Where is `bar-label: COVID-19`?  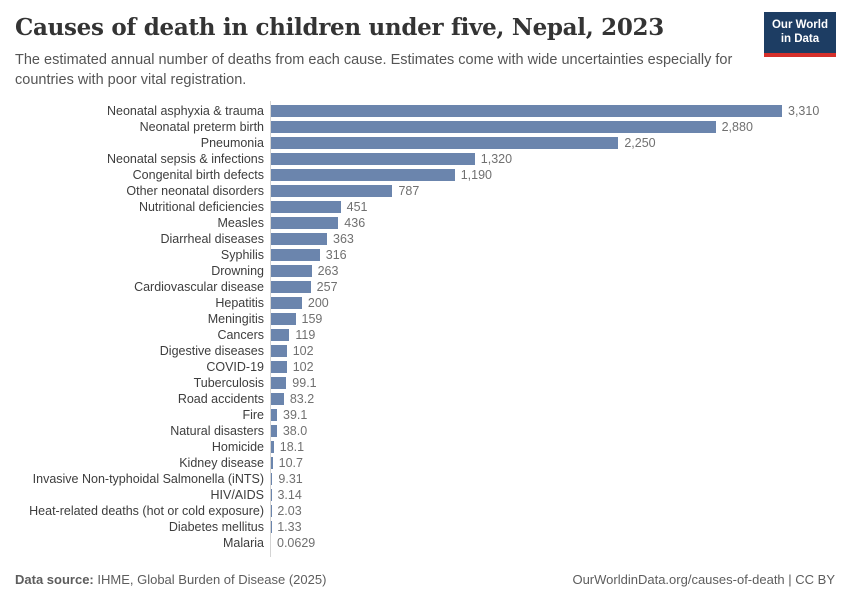
bar-label: COVID-19 is located at coordinates (235, 367).